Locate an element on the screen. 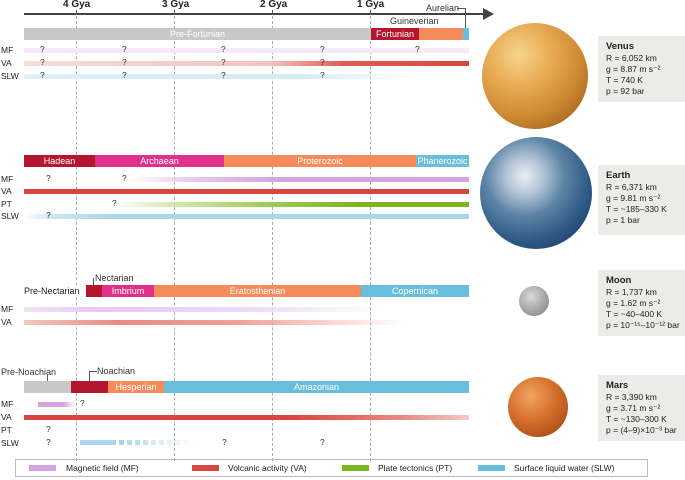  moon-eon-pre-nectarian: Pre-Nectarian is located at coordinates (55, 291).